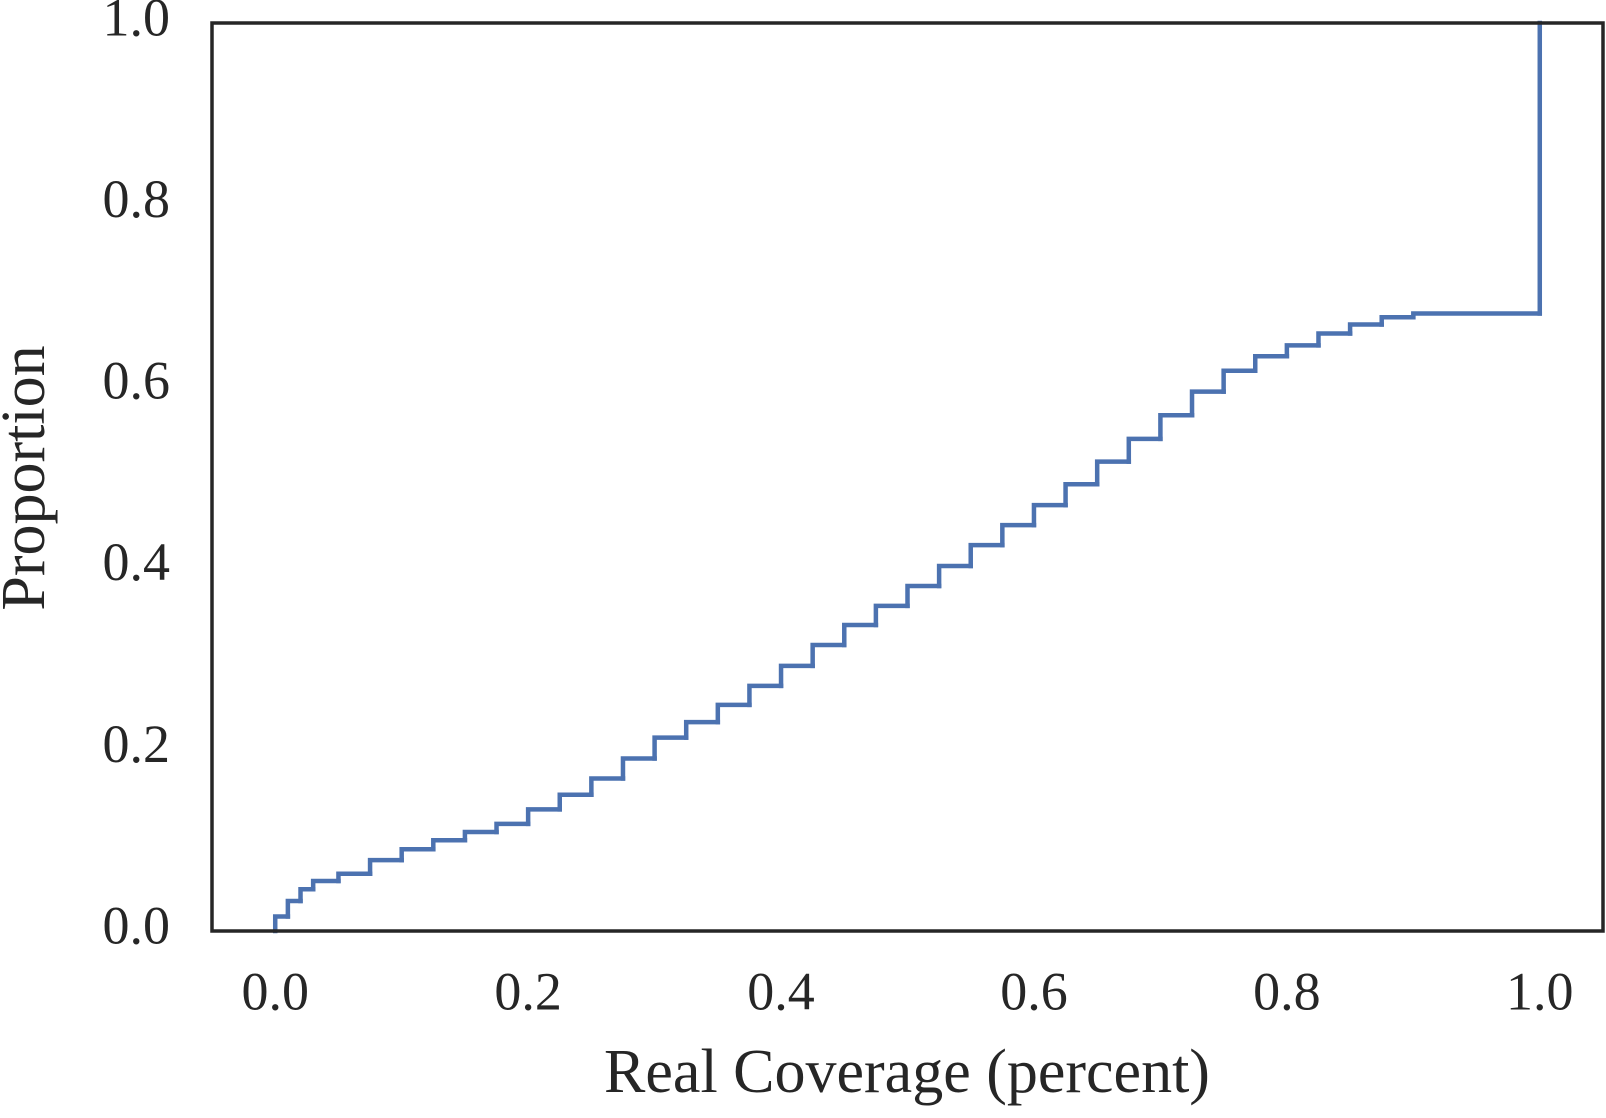 The width and height of the screenshot is (1606, 1118). Describe the element at coordinates (1034, 991) in the screenshot. I see `x-tick-label: 0.6` at that location.